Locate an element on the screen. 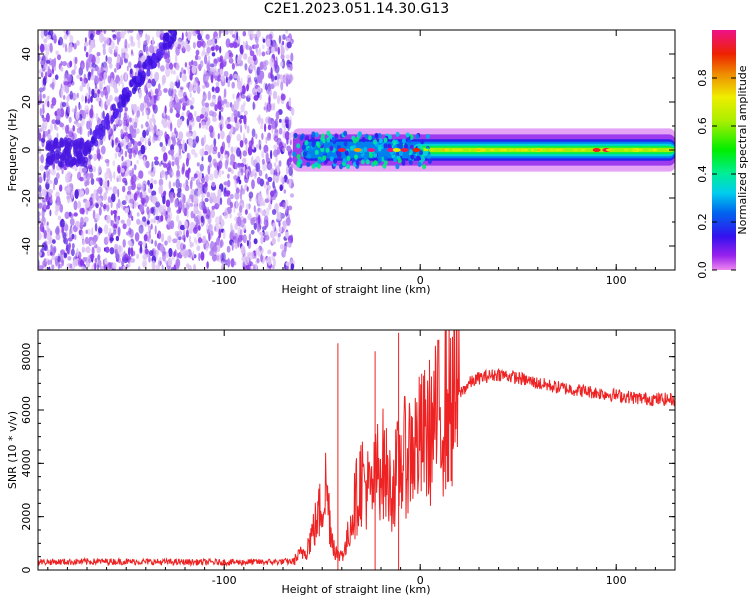 The image size is (750, 600). x-tick-label: 0 is located at coordinates (420, 580).